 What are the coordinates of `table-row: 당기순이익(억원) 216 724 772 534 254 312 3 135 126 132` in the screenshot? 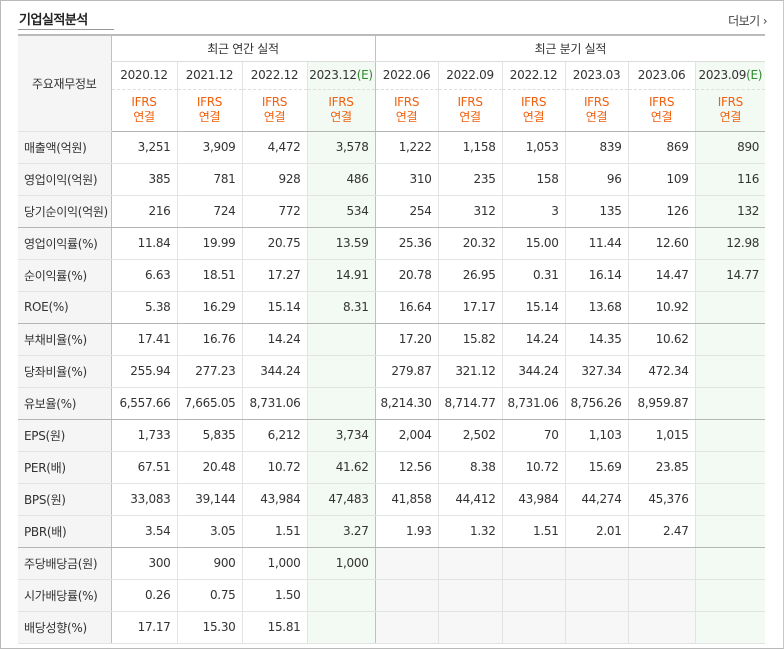 It's located at (392, 211).